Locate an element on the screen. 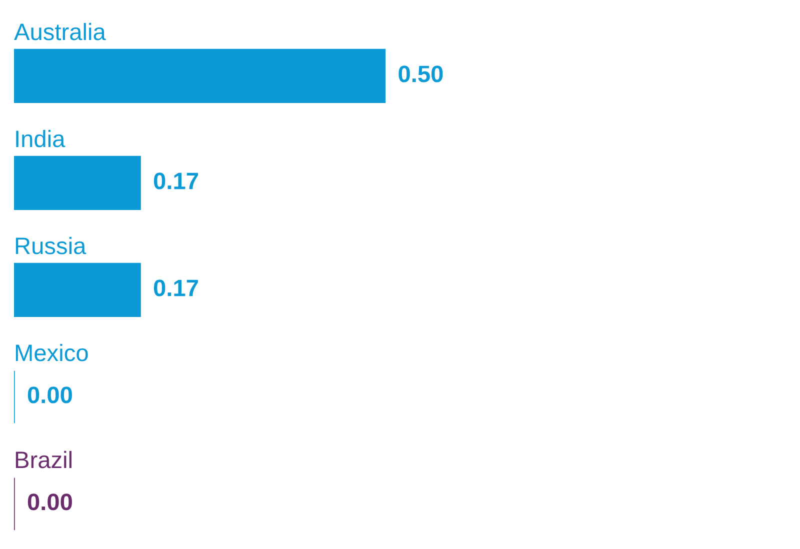  y-tick-label: Brazil is located at coordinates (44, 459).